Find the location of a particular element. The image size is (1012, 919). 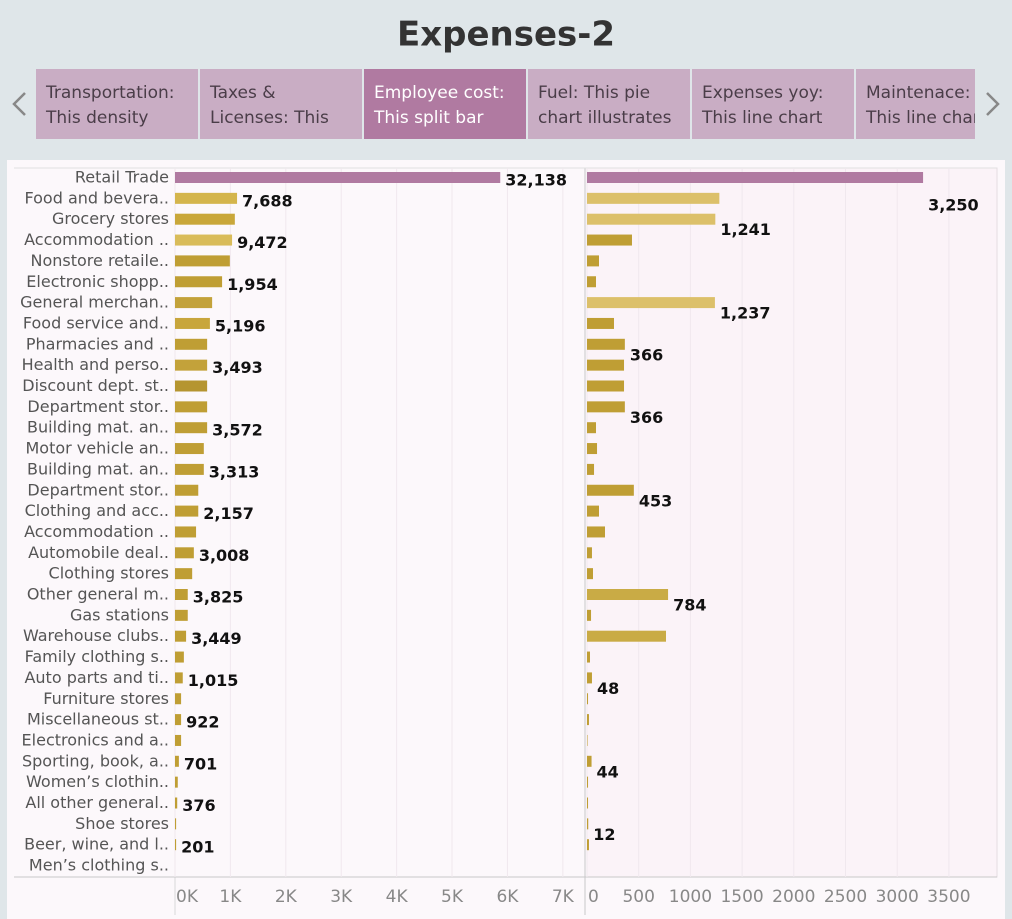

x-tick-label: 1K is located at coordinates (230, 897).